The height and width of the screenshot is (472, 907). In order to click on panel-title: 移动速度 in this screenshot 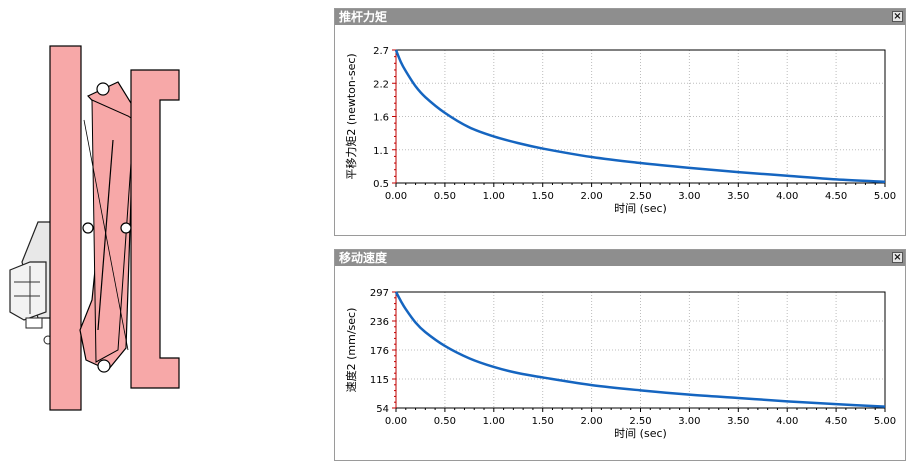, I will do `click(363, 258)`.